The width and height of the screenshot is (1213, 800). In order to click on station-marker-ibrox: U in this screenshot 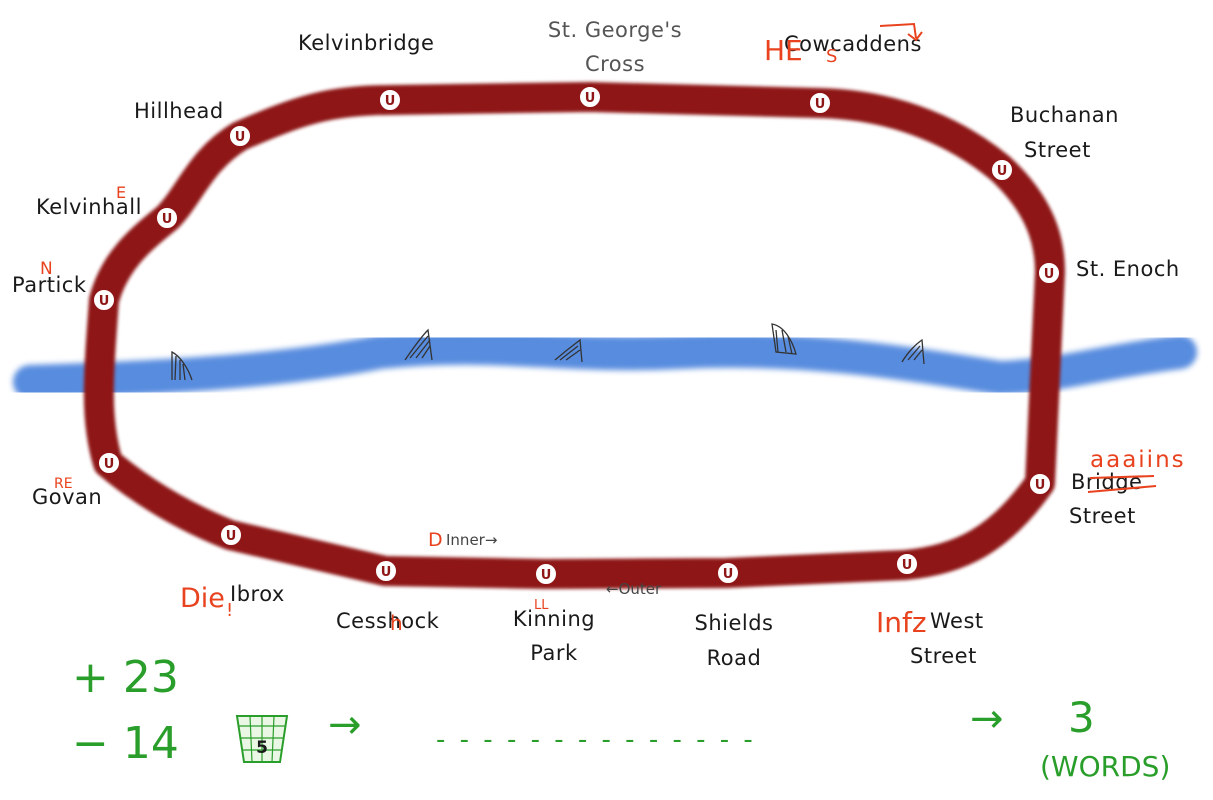, I will do `click(231, 535)`.